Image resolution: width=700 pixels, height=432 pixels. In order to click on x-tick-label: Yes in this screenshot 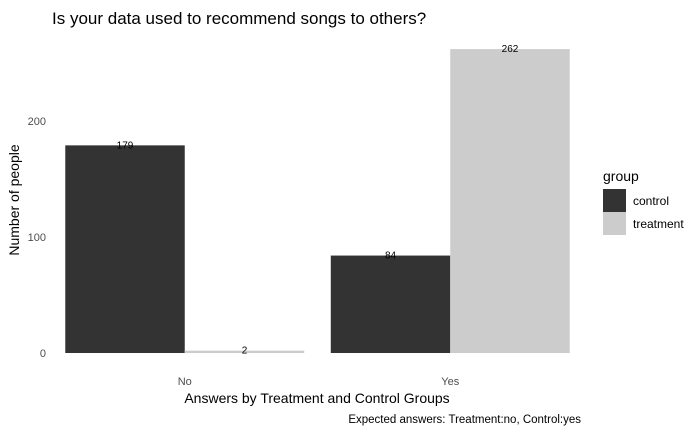, I will do `click(450, 382)`.